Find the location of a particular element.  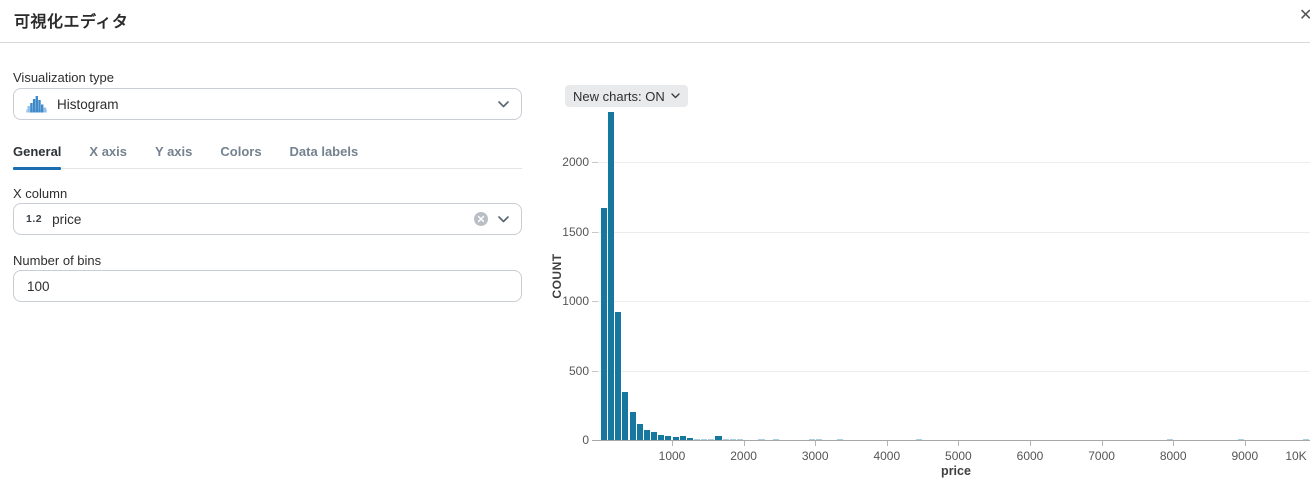

visualization-type-value: Histogram is located at coordinates (88, 104).